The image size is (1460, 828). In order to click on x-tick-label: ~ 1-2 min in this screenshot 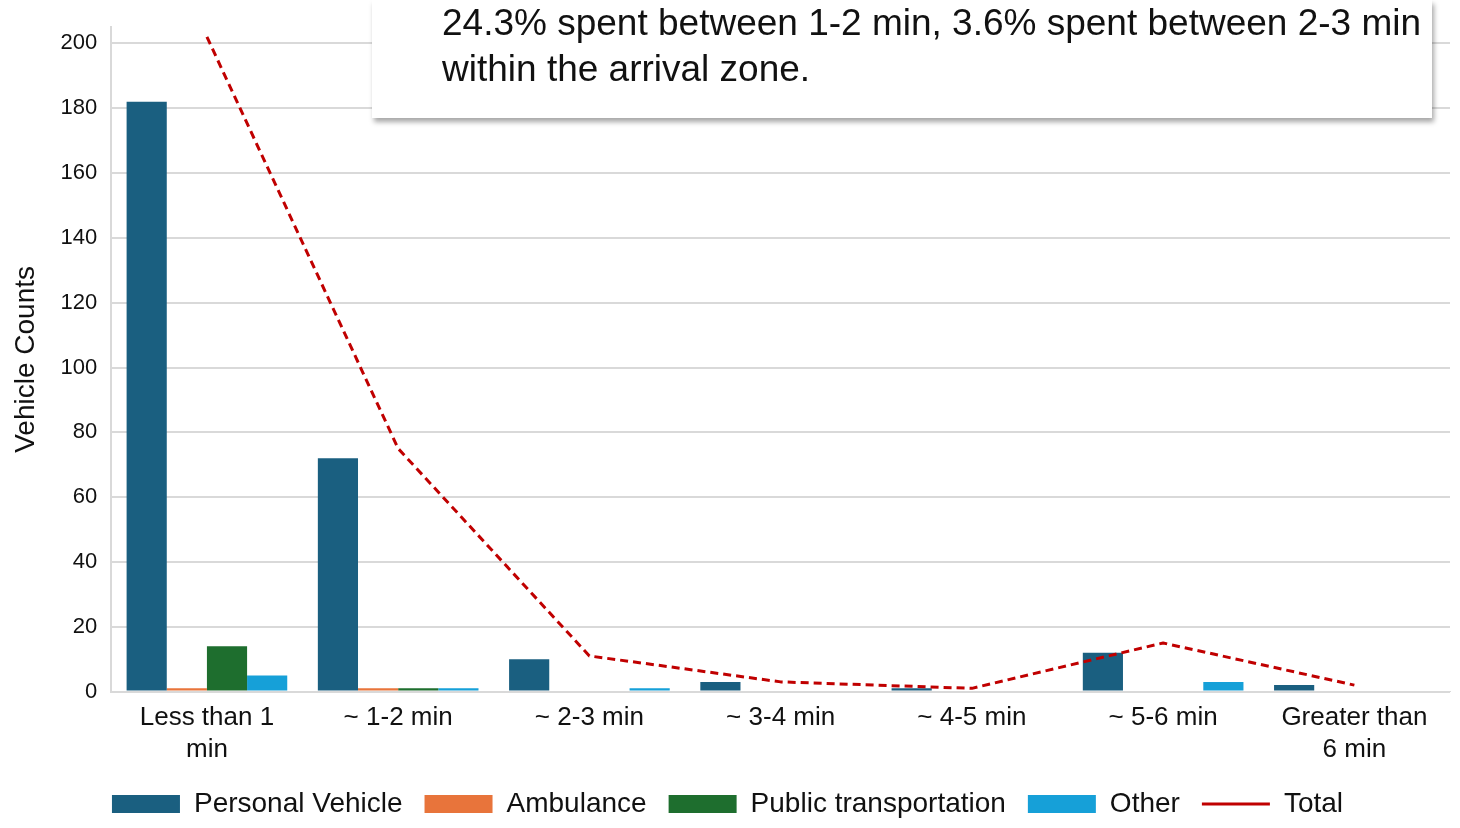, I will do `click(398, 716)`.